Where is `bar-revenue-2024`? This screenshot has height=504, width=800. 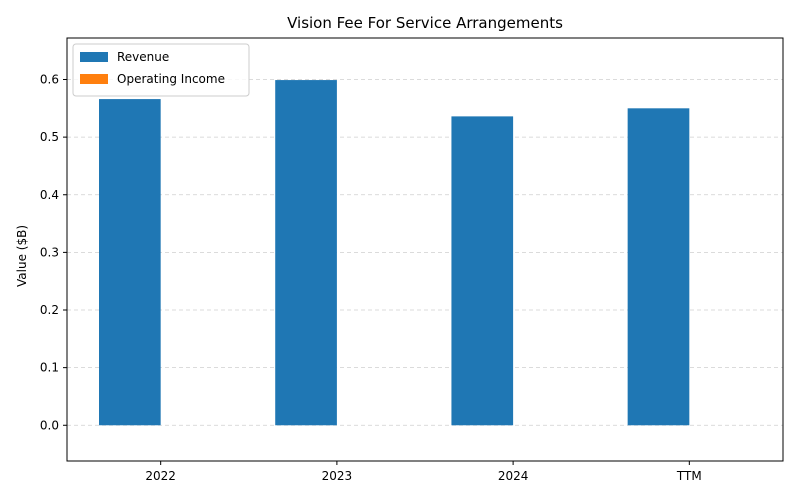
bar-revenue-2024 is located at coordinates (482, 271).